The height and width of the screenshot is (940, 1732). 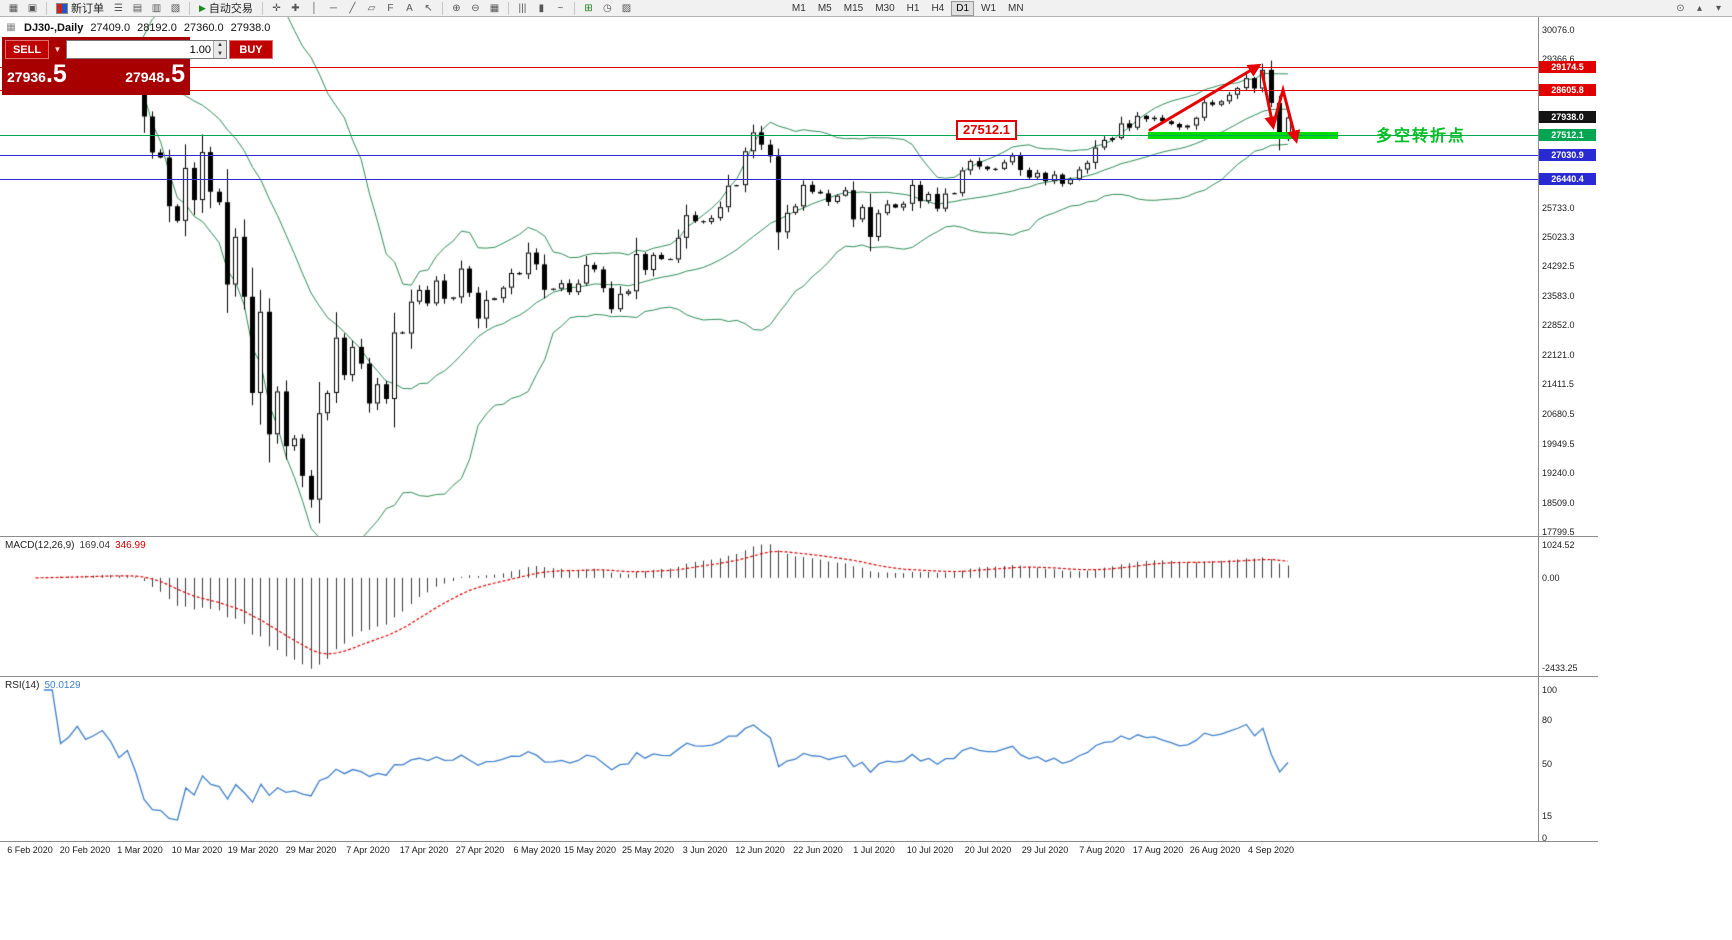 I want to click on date-axis-label: 20 Jul 2020, so click(x=988, y=850).